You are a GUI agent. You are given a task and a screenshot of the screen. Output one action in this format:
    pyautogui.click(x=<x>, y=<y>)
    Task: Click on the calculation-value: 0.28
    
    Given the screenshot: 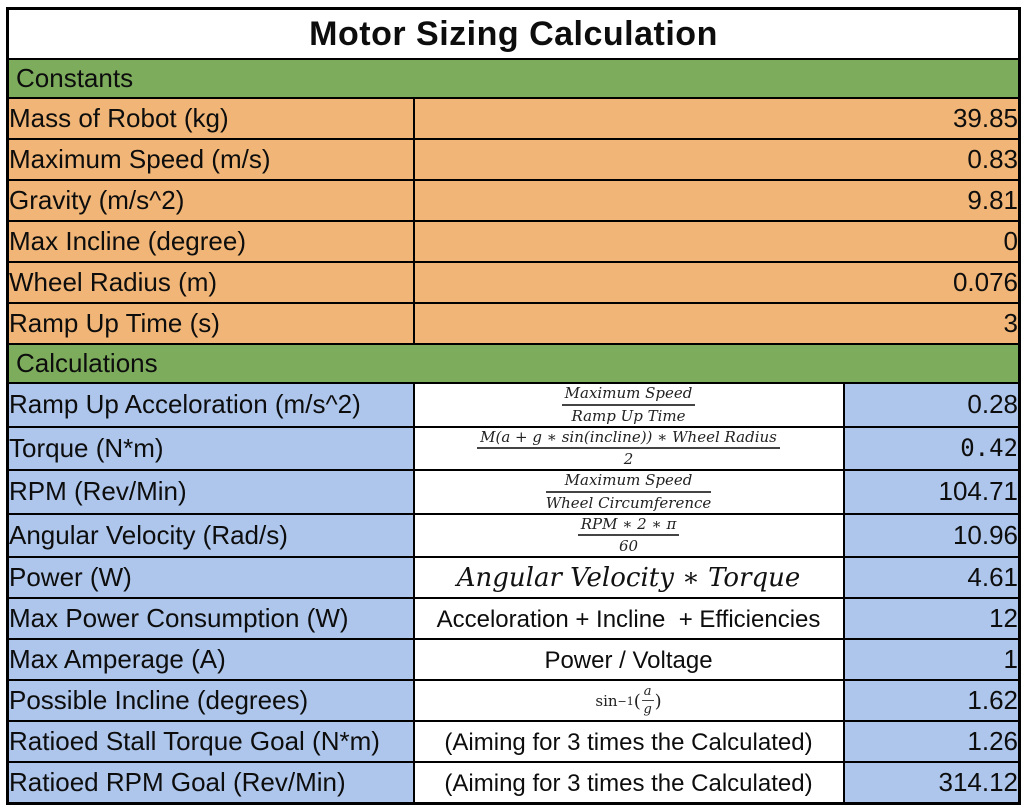 What is the action you would take?
    pyautogui.click(x=931, y=405)
    